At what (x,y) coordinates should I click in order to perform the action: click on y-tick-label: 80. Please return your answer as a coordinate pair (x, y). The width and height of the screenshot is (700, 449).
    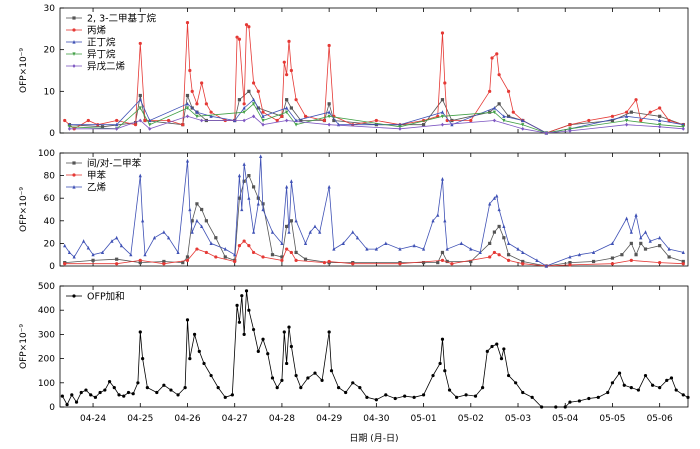
    Looking at the image, I should click on (50, 177).